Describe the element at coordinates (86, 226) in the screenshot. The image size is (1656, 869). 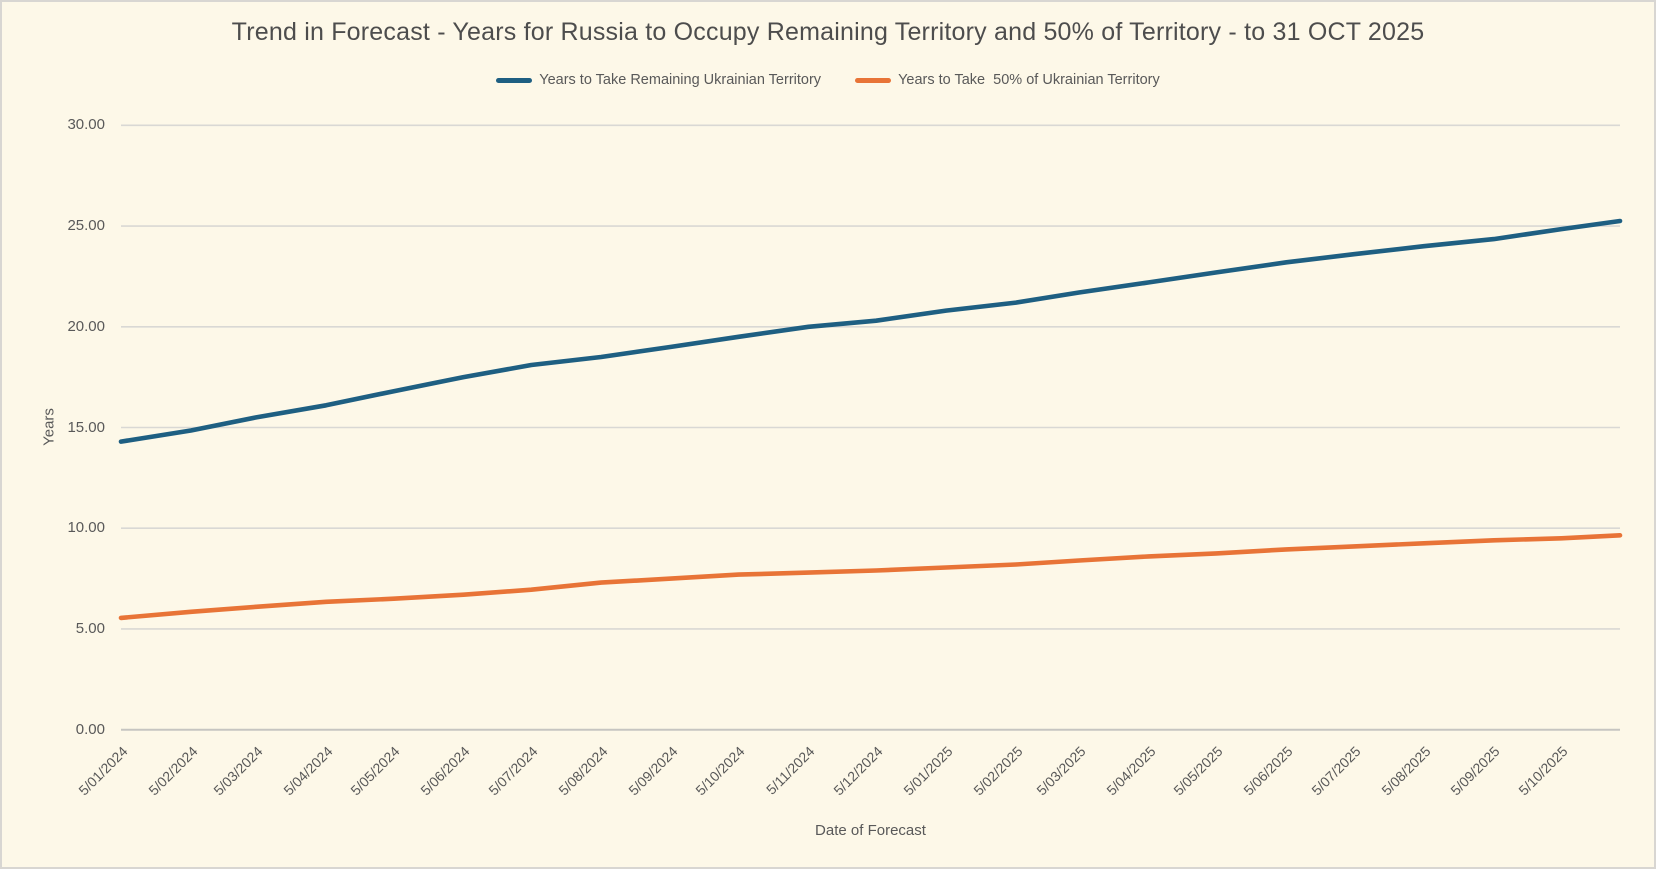
I see `y-tick-label: 25.00` at that location.